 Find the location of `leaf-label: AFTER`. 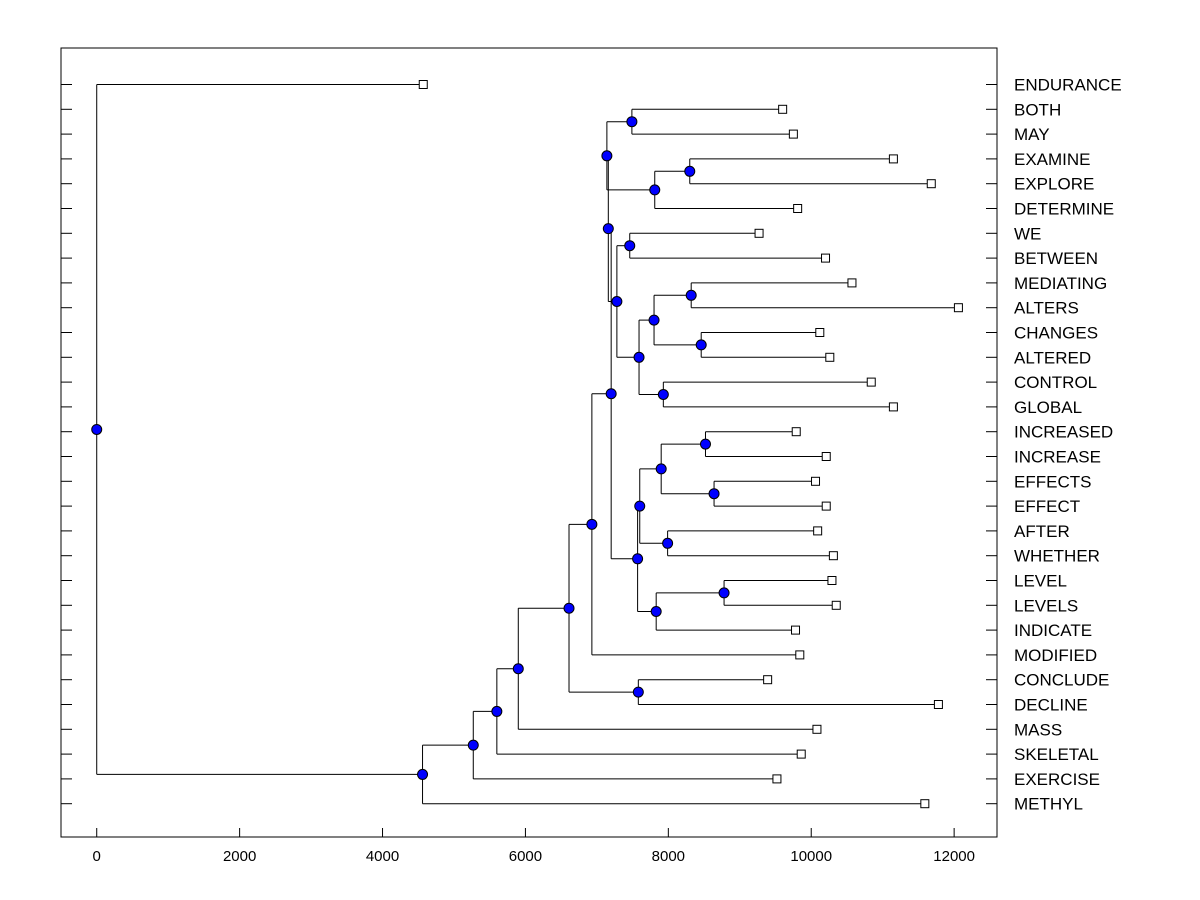

leaf-label: AFTER is located at coordinates (1042, 531).